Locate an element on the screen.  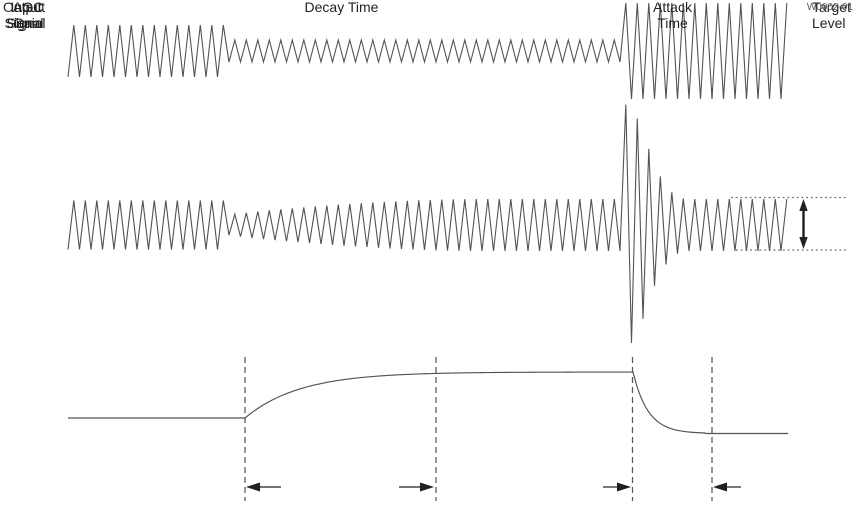
decay-time-right-arrow is located at coordinates (416, 487).